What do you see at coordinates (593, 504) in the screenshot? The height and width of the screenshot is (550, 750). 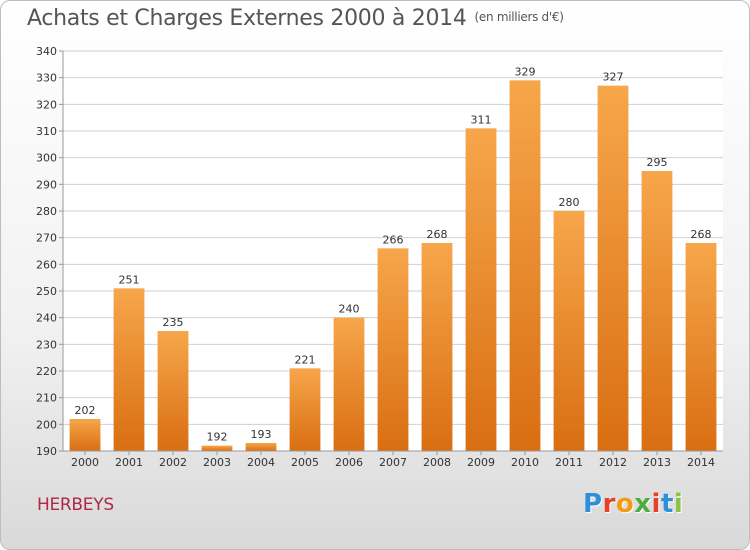 I see `logo-letter: P` at bounding box center [593, 504].